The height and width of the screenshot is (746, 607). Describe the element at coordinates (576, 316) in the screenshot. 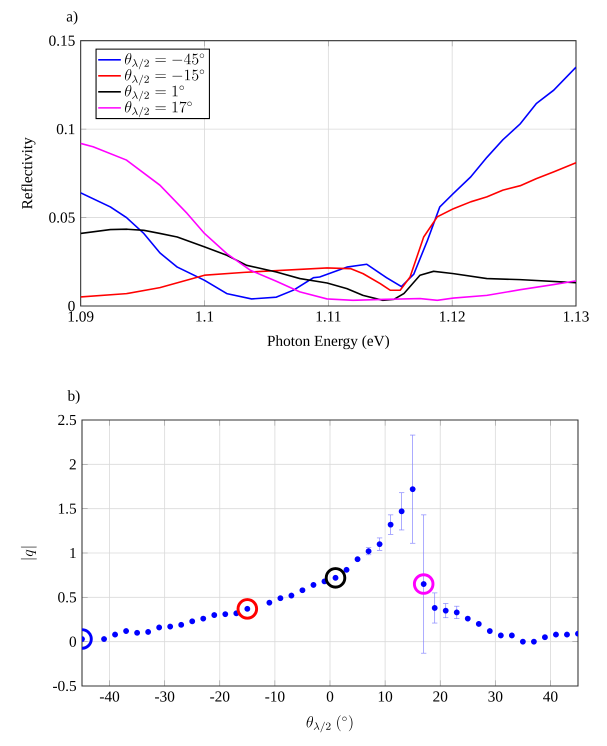

I see `x-tick-label: 1.13` at that location.